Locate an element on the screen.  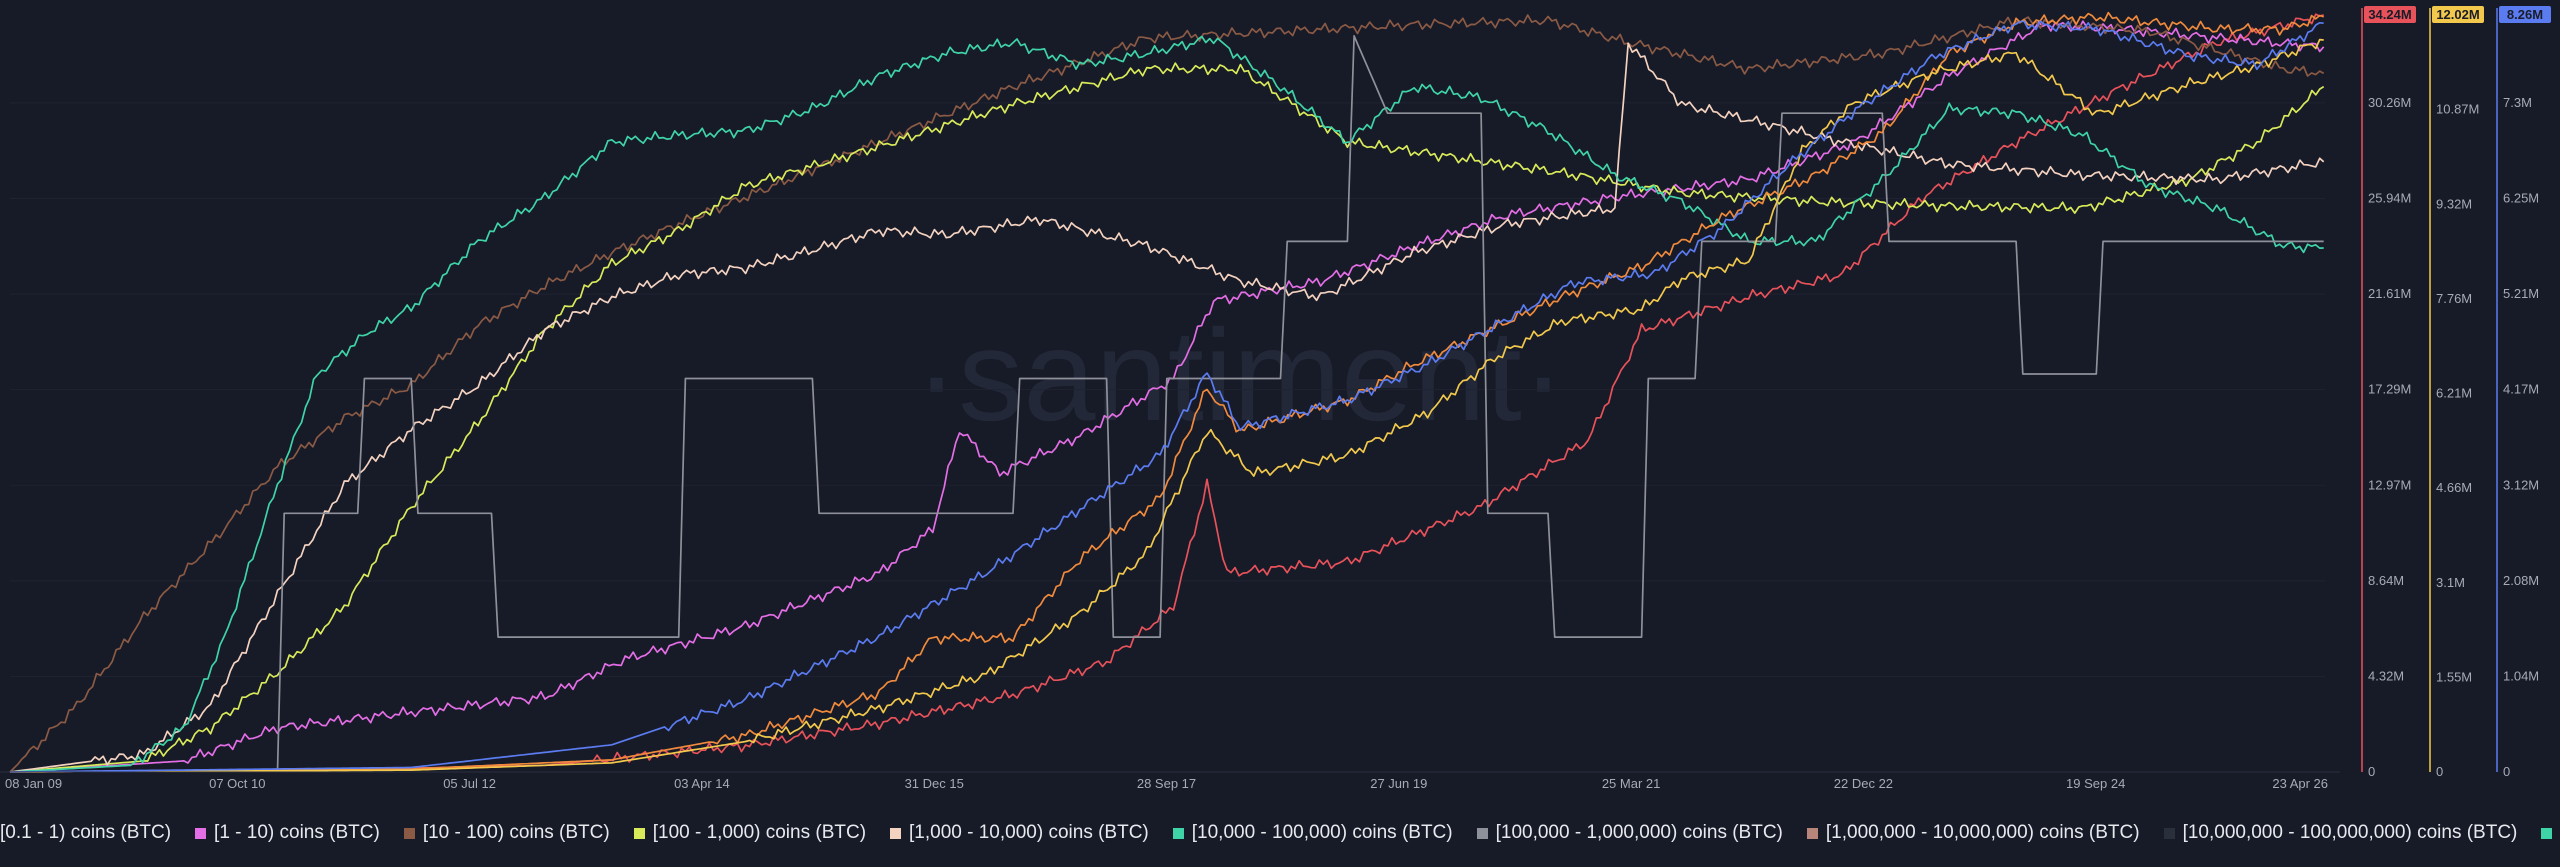
y-tick-label: 5.21M is located at coordinates (2521, 293).